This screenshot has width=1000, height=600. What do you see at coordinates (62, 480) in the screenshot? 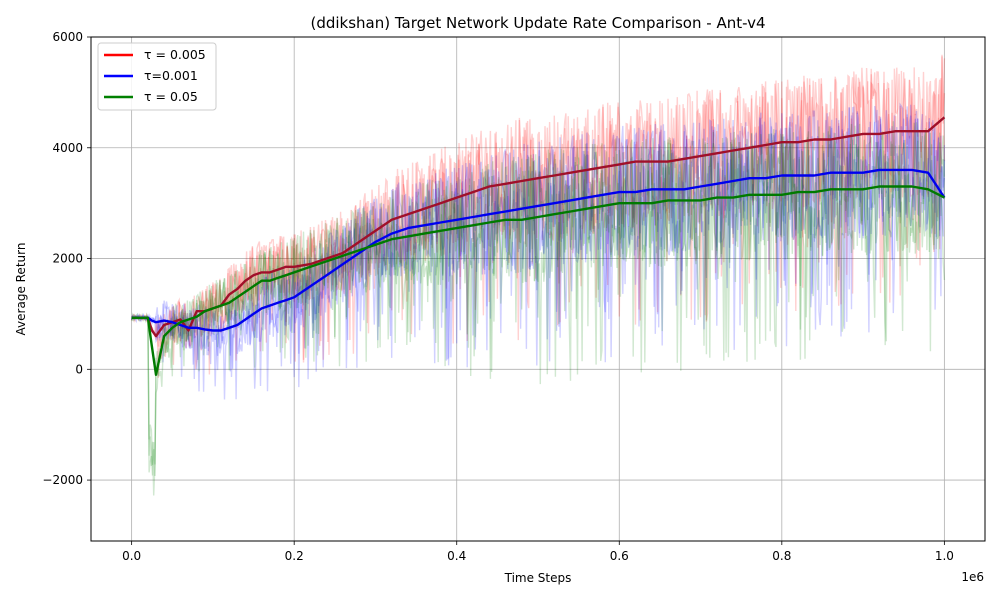
I see `y-tick-label: −2000` at bounding box center [62, 480].